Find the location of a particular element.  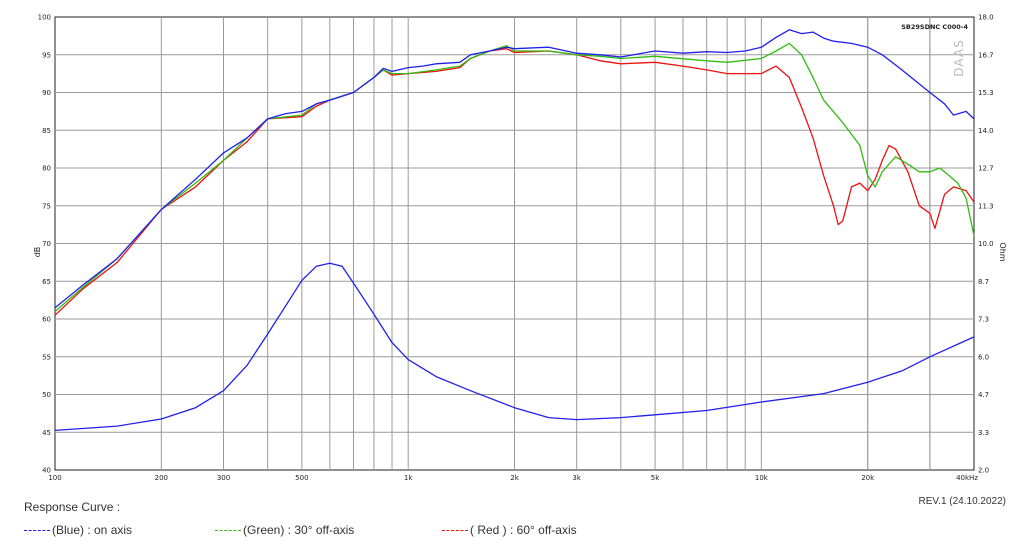

revision-label: REV.1 (24.10.2022) is located at coordinates (962, 501).